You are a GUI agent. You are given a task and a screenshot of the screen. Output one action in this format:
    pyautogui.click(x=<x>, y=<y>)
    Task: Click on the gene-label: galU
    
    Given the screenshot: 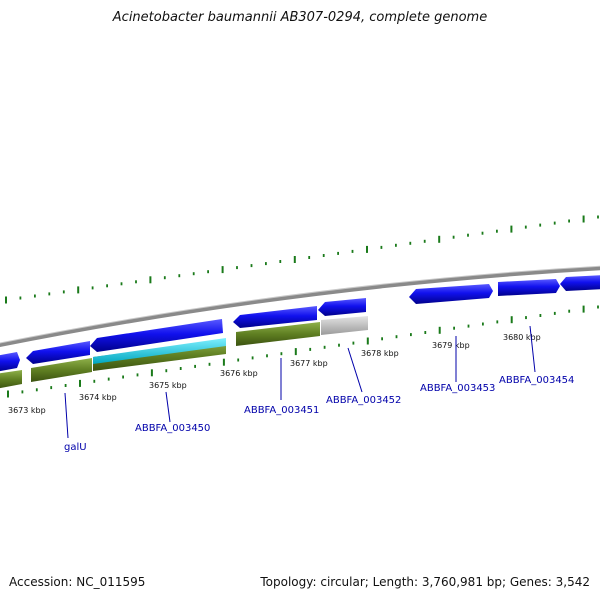 What is the action you would take?
    pyautogui.click(x=75, y=447)
    